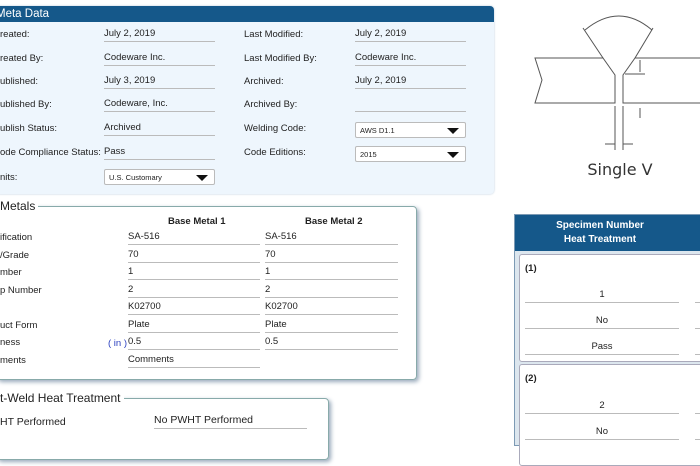 The image size is (700, 466). What do you see at coordinates (10, 342) in the screenshot?
I see `base-metal-row-label: ness` at bounding box center [10, 342].